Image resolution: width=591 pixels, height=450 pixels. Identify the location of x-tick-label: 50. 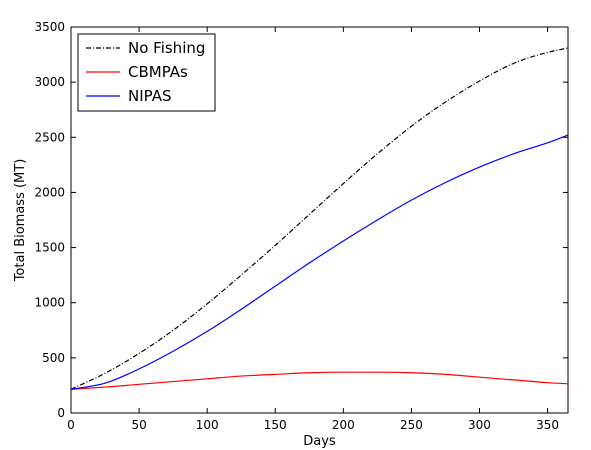
(138, 425).